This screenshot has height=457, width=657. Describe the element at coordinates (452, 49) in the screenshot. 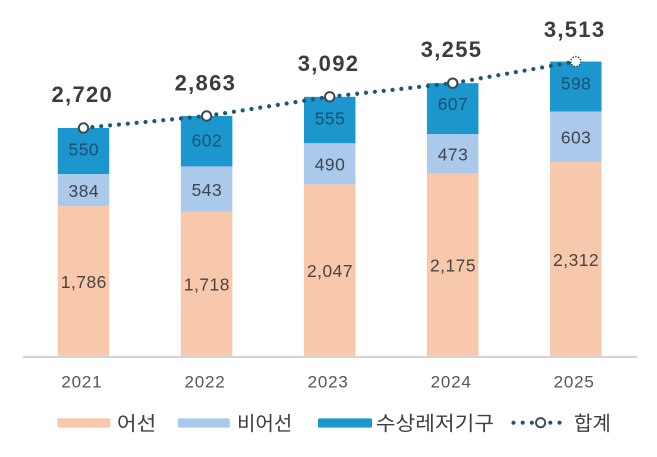

I see `svg-text: 3,255` at that location.